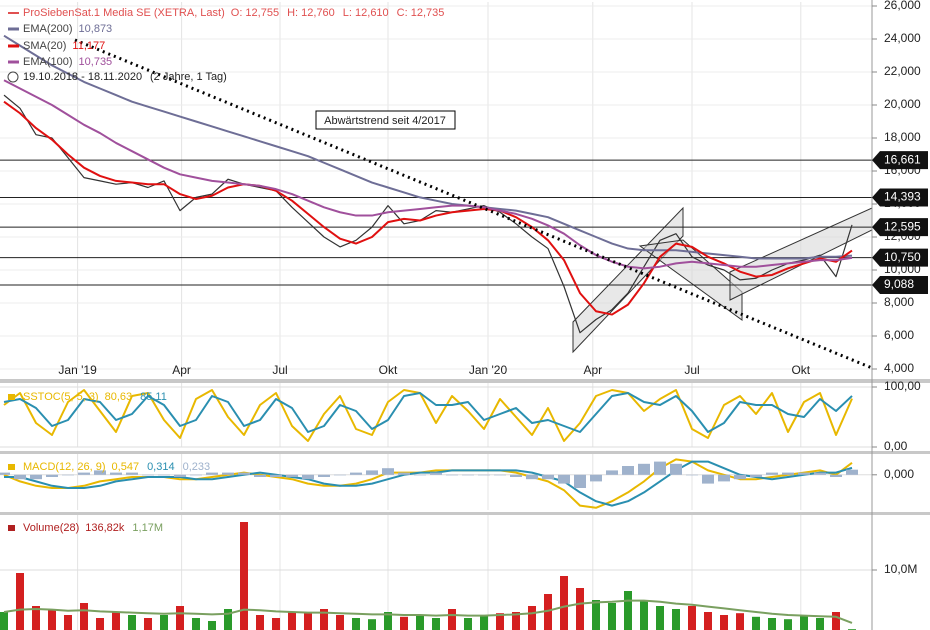 The height and width of the screenshot is (630, 930). Describe the element at coordinates (902, 38) in the screenshot. I see `y-tick-label: 24,000` at that location.